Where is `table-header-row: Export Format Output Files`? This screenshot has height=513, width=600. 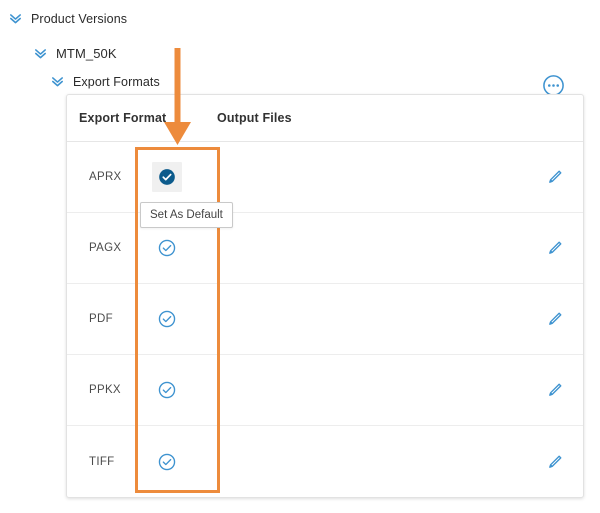
table-header-row: Export Format Output Files is located at coordinates (325, 118).